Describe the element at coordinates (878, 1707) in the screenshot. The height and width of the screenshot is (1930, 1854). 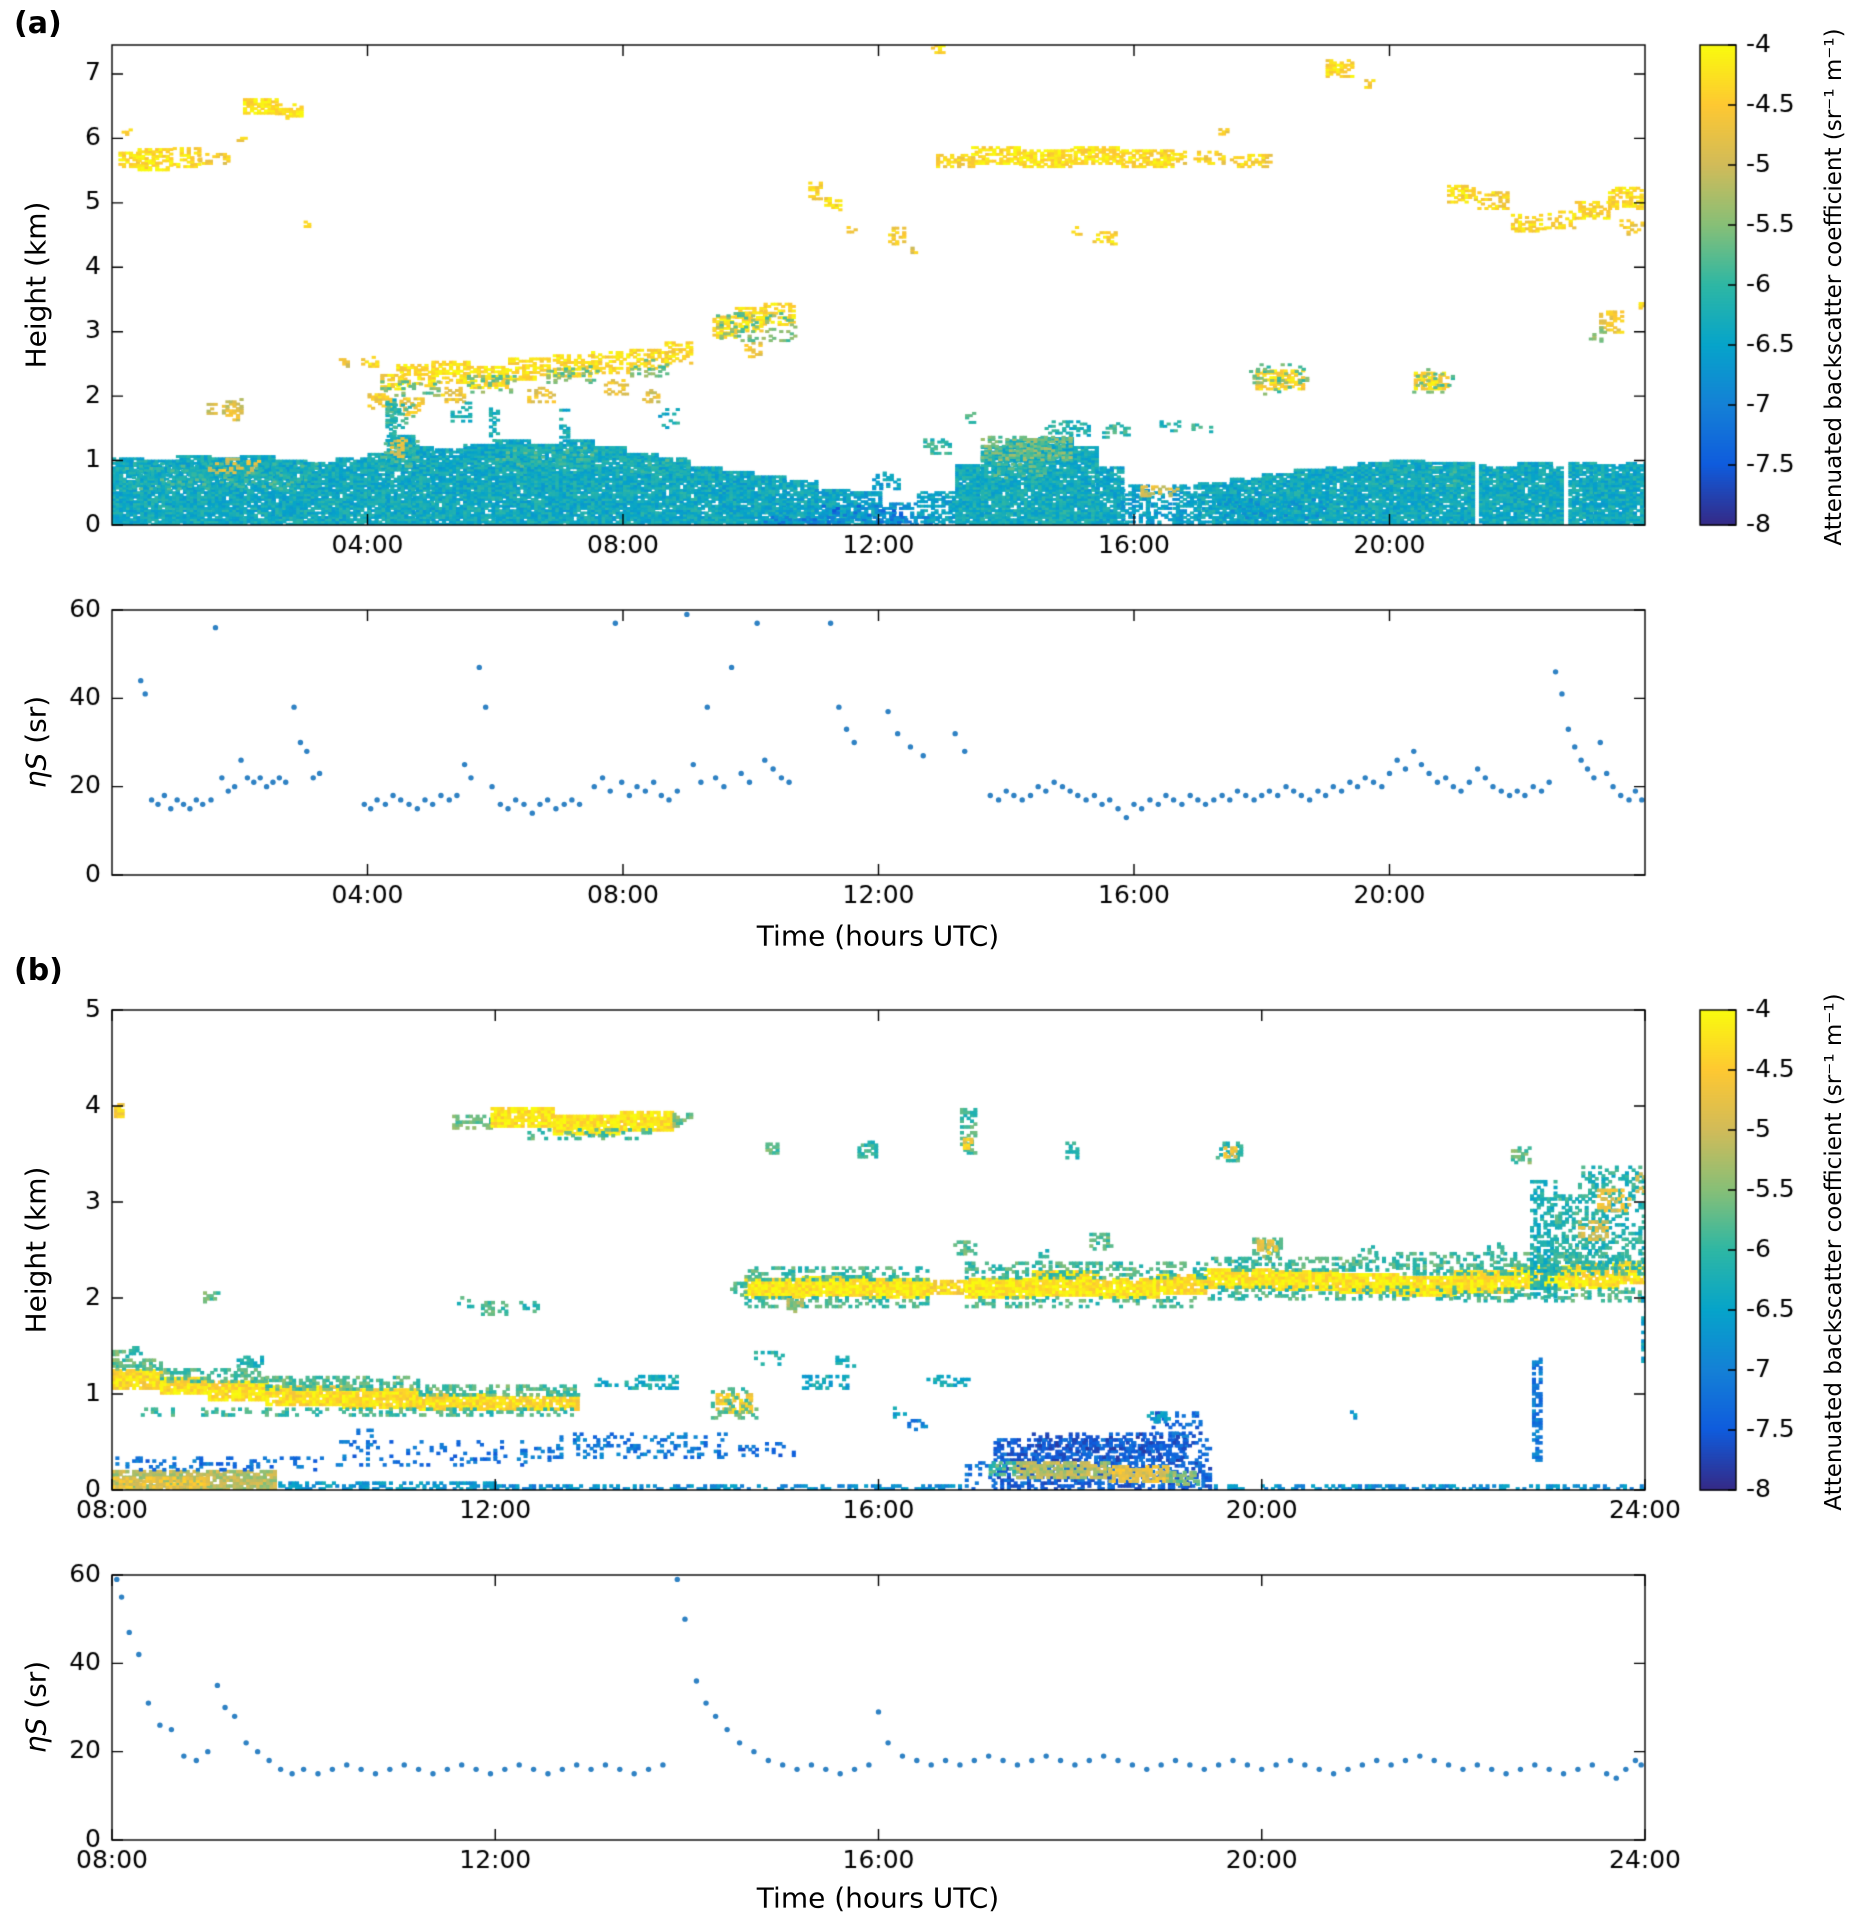
I see `scatter-b-region` at that location.